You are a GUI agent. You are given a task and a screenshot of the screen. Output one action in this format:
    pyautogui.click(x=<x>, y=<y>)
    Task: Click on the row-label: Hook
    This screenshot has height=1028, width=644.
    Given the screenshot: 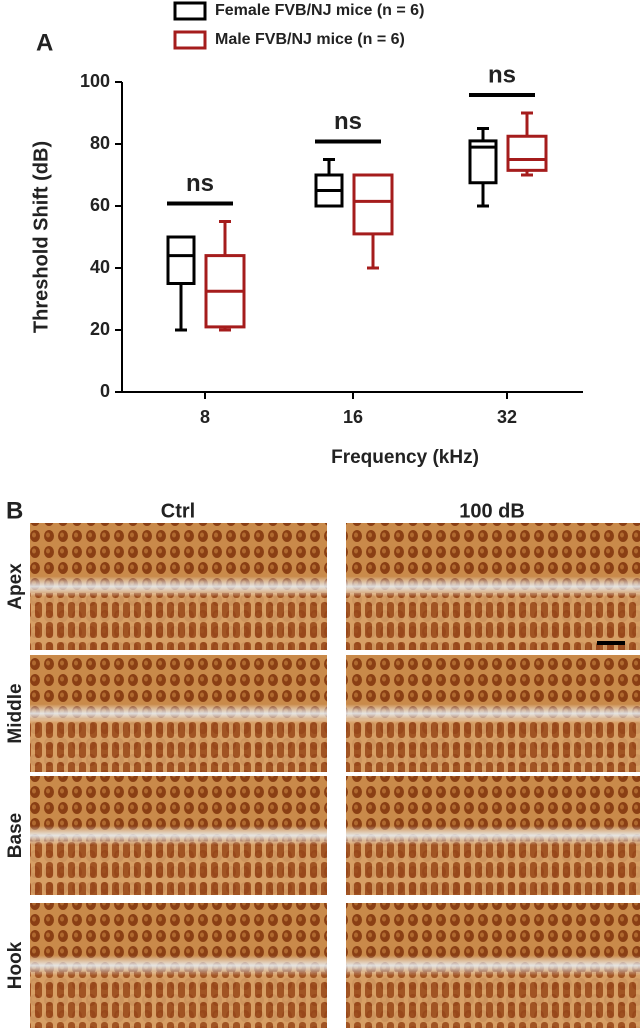 What is the action you would take?
    pyautogui.click(x=15, y=965)
    